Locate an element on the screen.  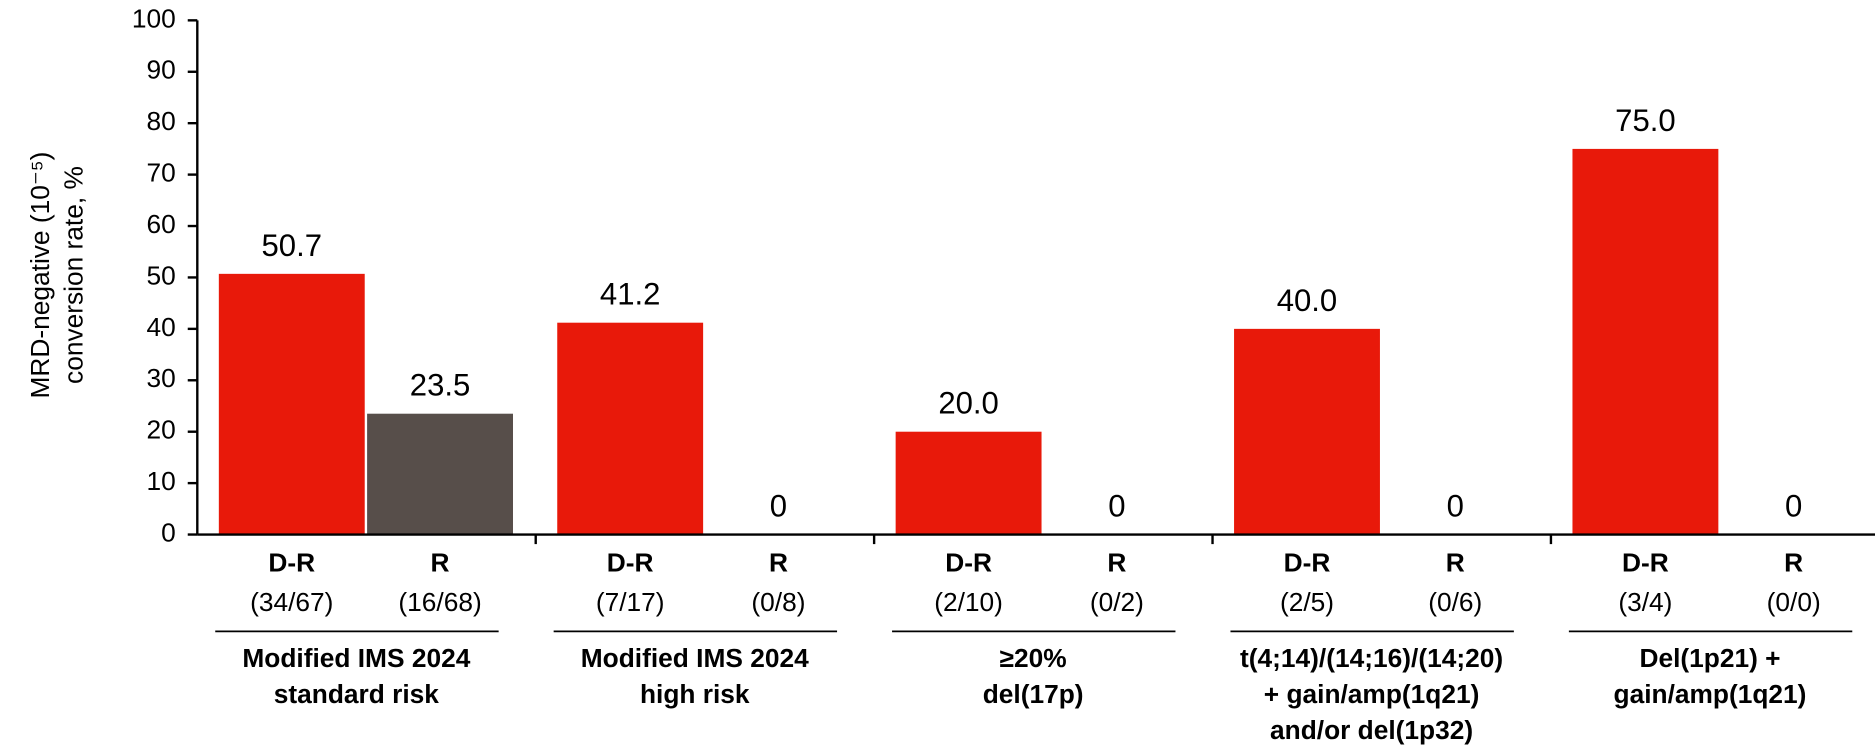
y-tick-label: 90 is located at coordinates (161, 70).